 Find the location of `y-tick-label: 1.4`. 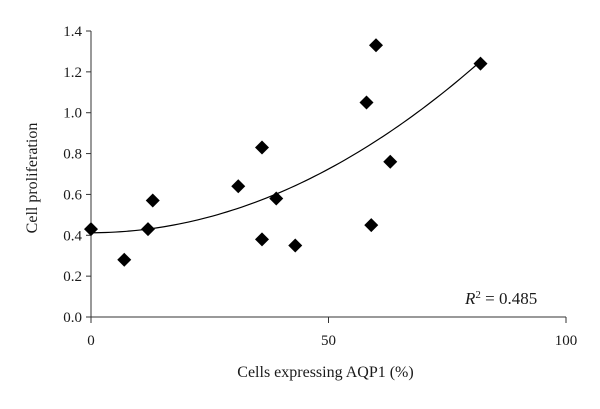

y-tick-label: 1.4 is located at coordinates (72, 32).